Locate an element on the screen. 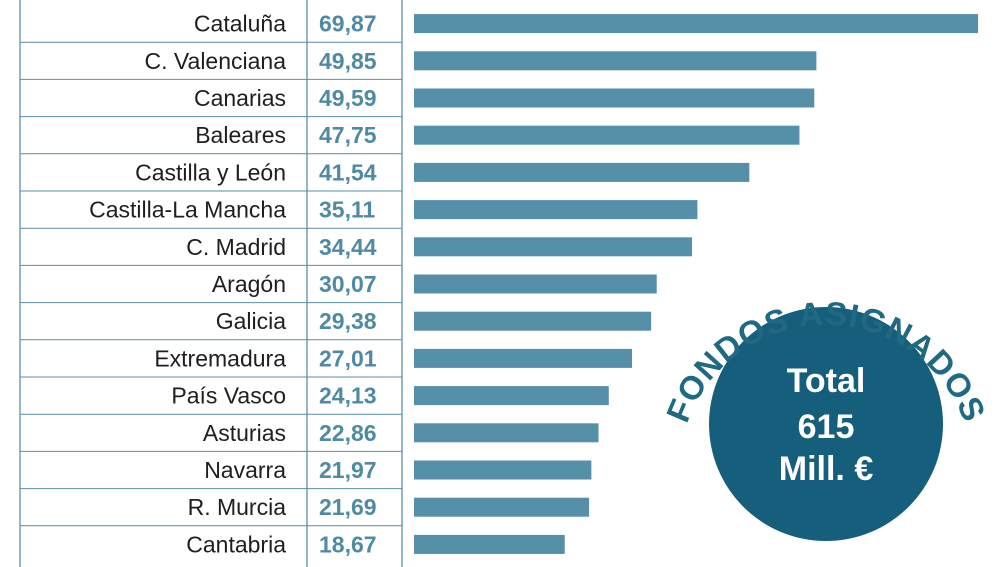 This screenshot has width=1000, height=567. row-label: Navarra is located at coordinates (245, 470).